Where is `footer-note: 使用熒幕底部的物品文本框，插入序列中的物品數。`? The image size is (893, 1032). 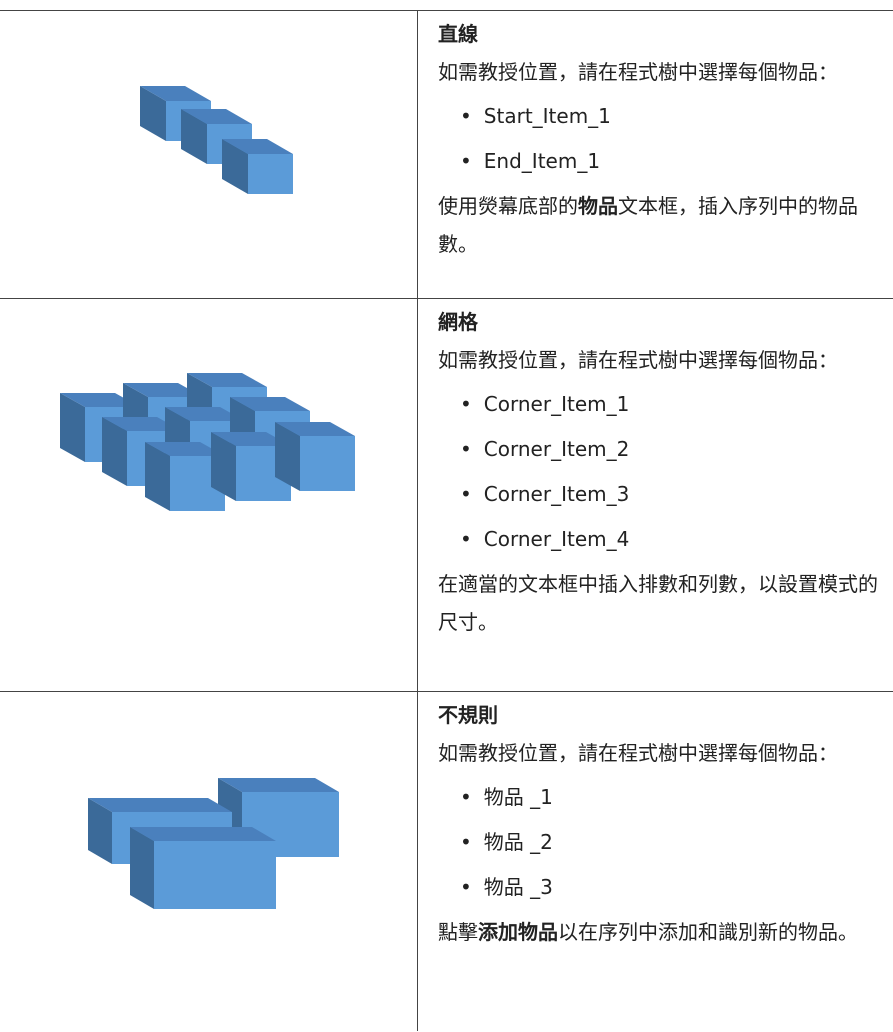 footer-note: 使用熒幕底部的物品文本框，插入序列中的物品數。 is located at coordinates (663, 225).